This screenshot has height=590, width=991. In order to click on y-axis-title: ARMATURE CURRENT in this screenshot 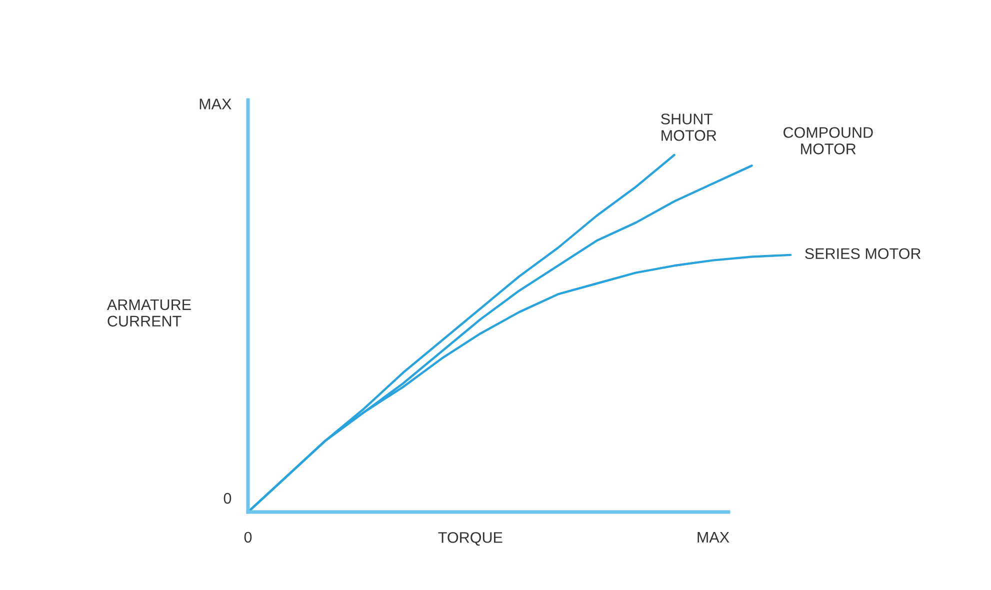, I will do `click(148, 313)`.